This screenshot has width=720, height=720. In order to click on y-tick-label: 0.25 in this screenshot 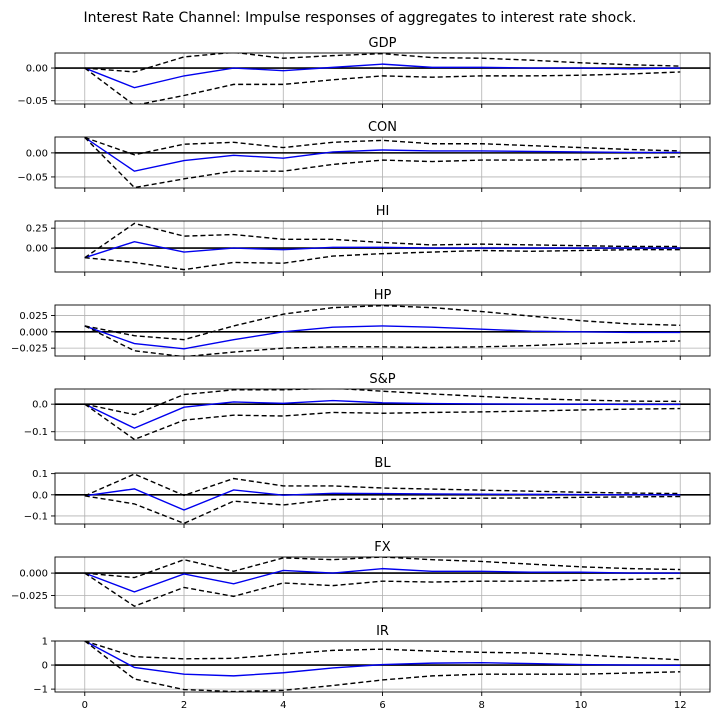, I will do `click(37, 229)`.